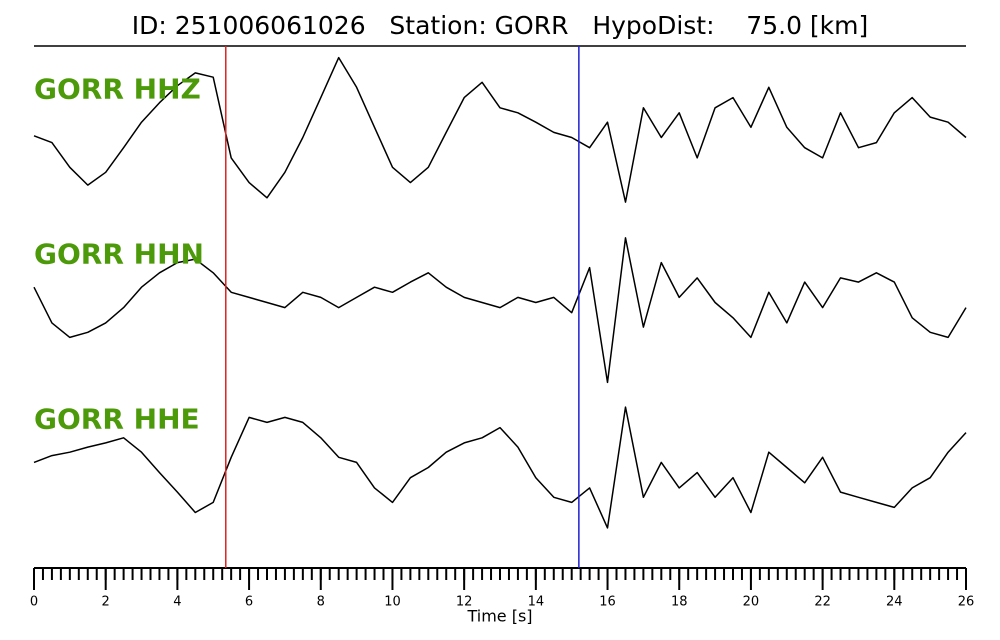 The width and height of the screenshot is (1000, 640). What do you see at coordinates (106, 602) in the screenshot?
I see `x-tick-label: 2` at bounding box center [106, 602].